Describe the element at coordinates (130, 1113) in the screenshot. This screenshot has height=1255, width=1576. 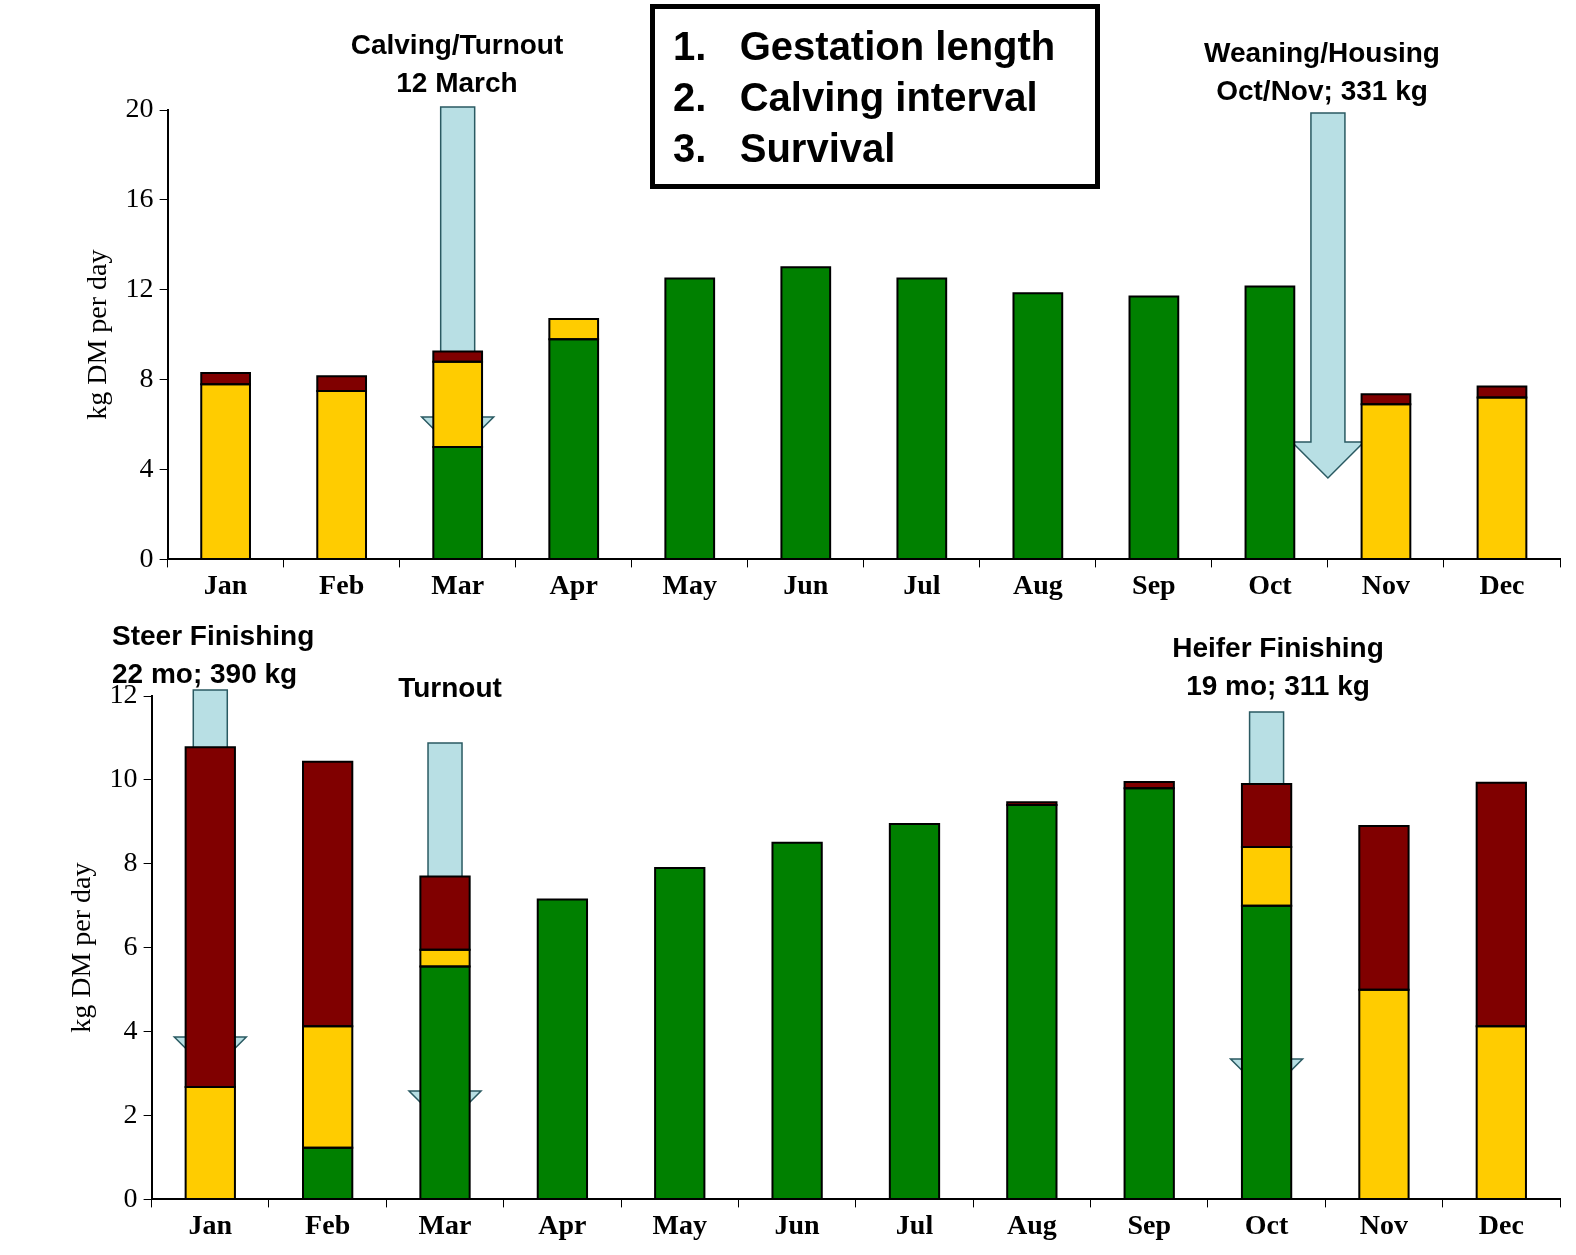
I see `y-tick-label: 2` at that location.